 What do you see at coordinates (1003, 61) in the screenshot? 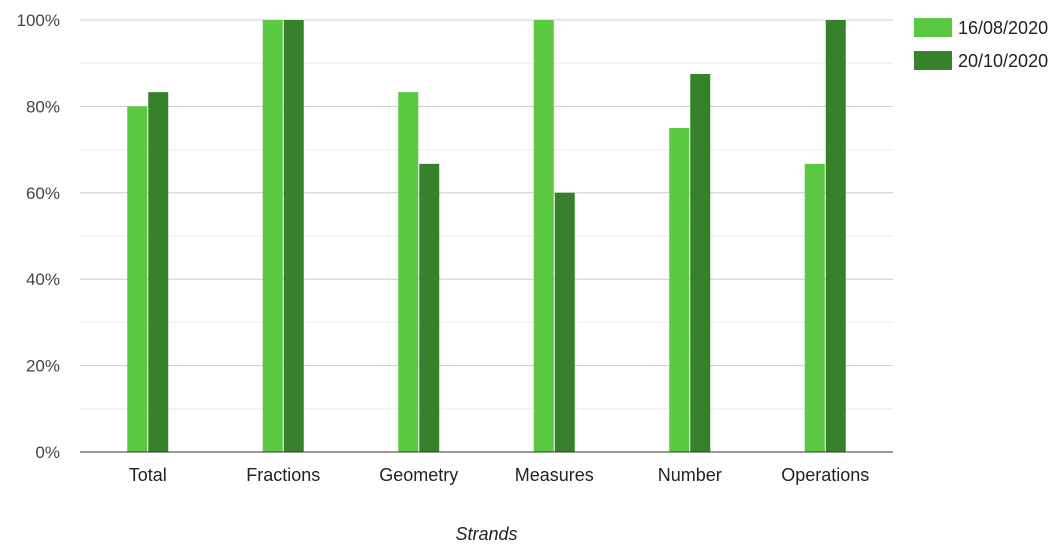
I see `legend-label: 20/10/2020` at bounding box center [1003, 61].